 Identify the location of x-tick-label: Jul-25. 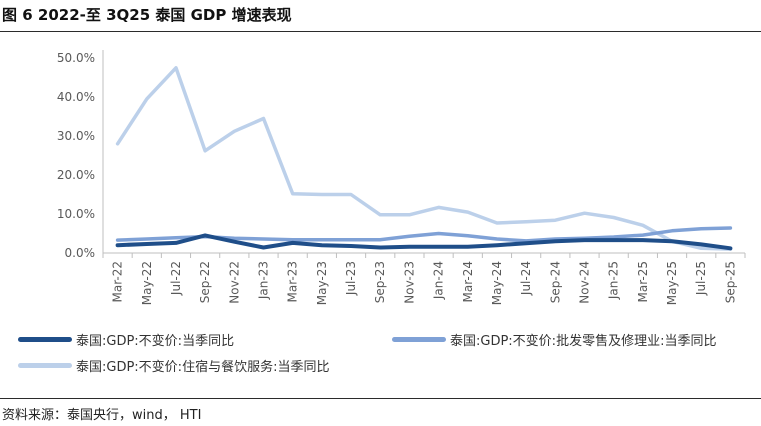
(701, 278).